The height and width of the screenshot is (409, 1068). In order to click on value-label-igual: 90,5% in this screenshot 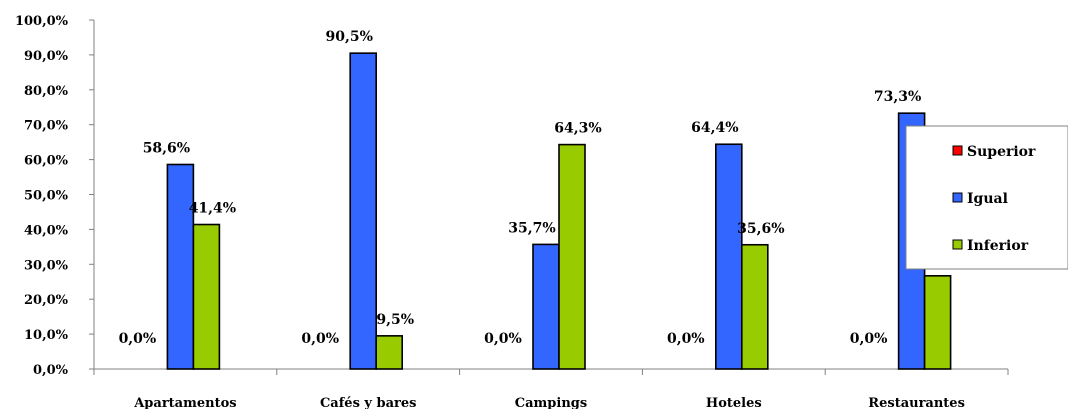, I will do `click(348, 37)`.